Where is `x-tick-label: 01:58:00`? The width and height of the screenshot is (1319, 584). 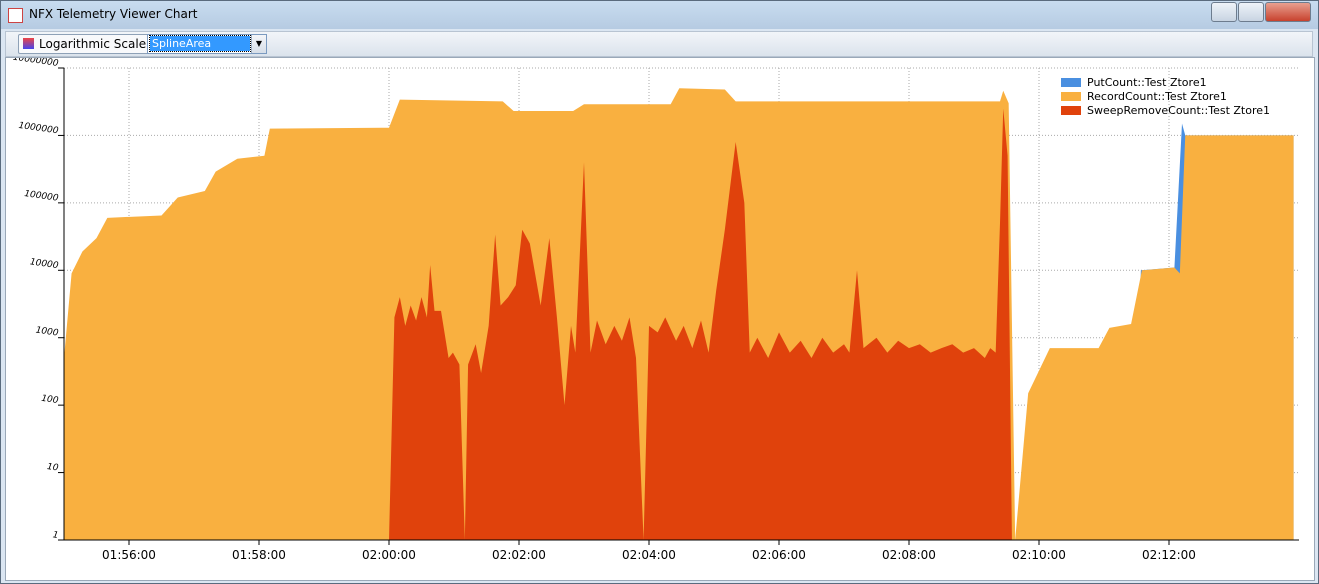 x-tick-label: 01:58:00 is located at coordinates (259, 555).